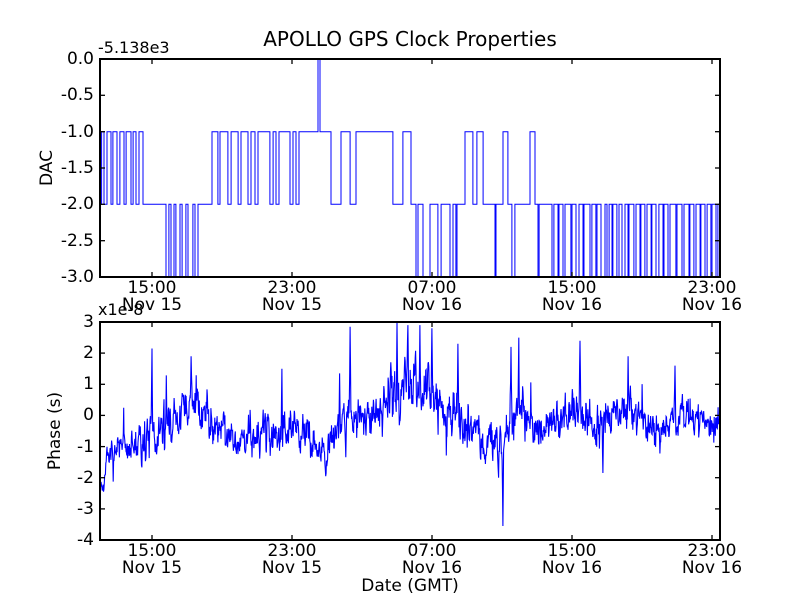  I want to click on y-tick-label: 2, so click(88, 353).